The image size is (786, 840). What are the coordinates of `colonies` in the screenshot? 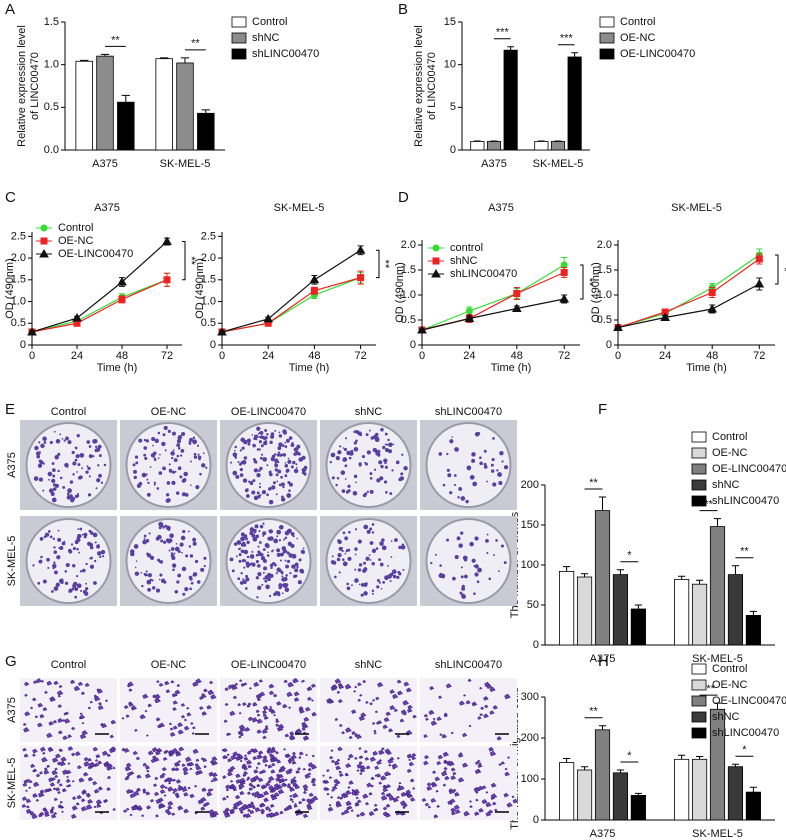 It's located at (368, 462).